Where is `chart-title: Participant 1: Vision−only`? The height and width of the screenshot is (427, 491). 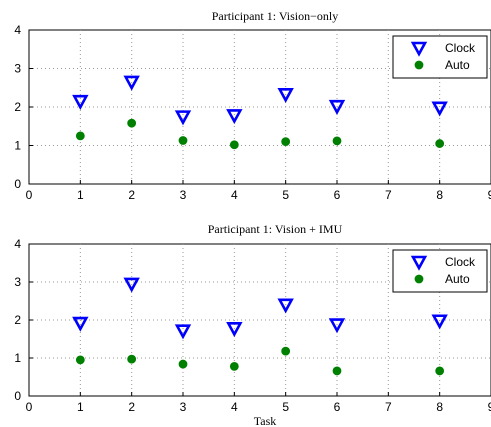 chart-title: Participant 1: Vision−only is located at coordinates (275, 16).